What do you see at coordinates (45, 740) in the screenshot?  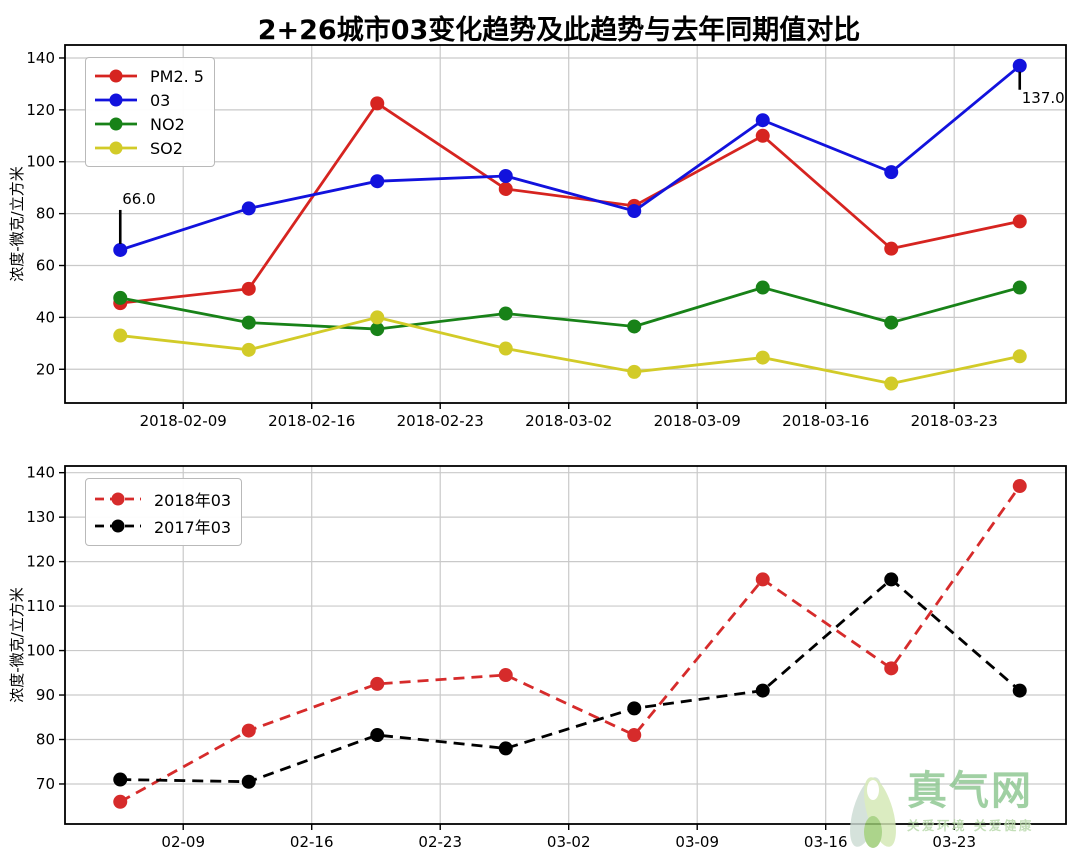 I see `y-tick-label: 80` at bounding box center [45, 740].